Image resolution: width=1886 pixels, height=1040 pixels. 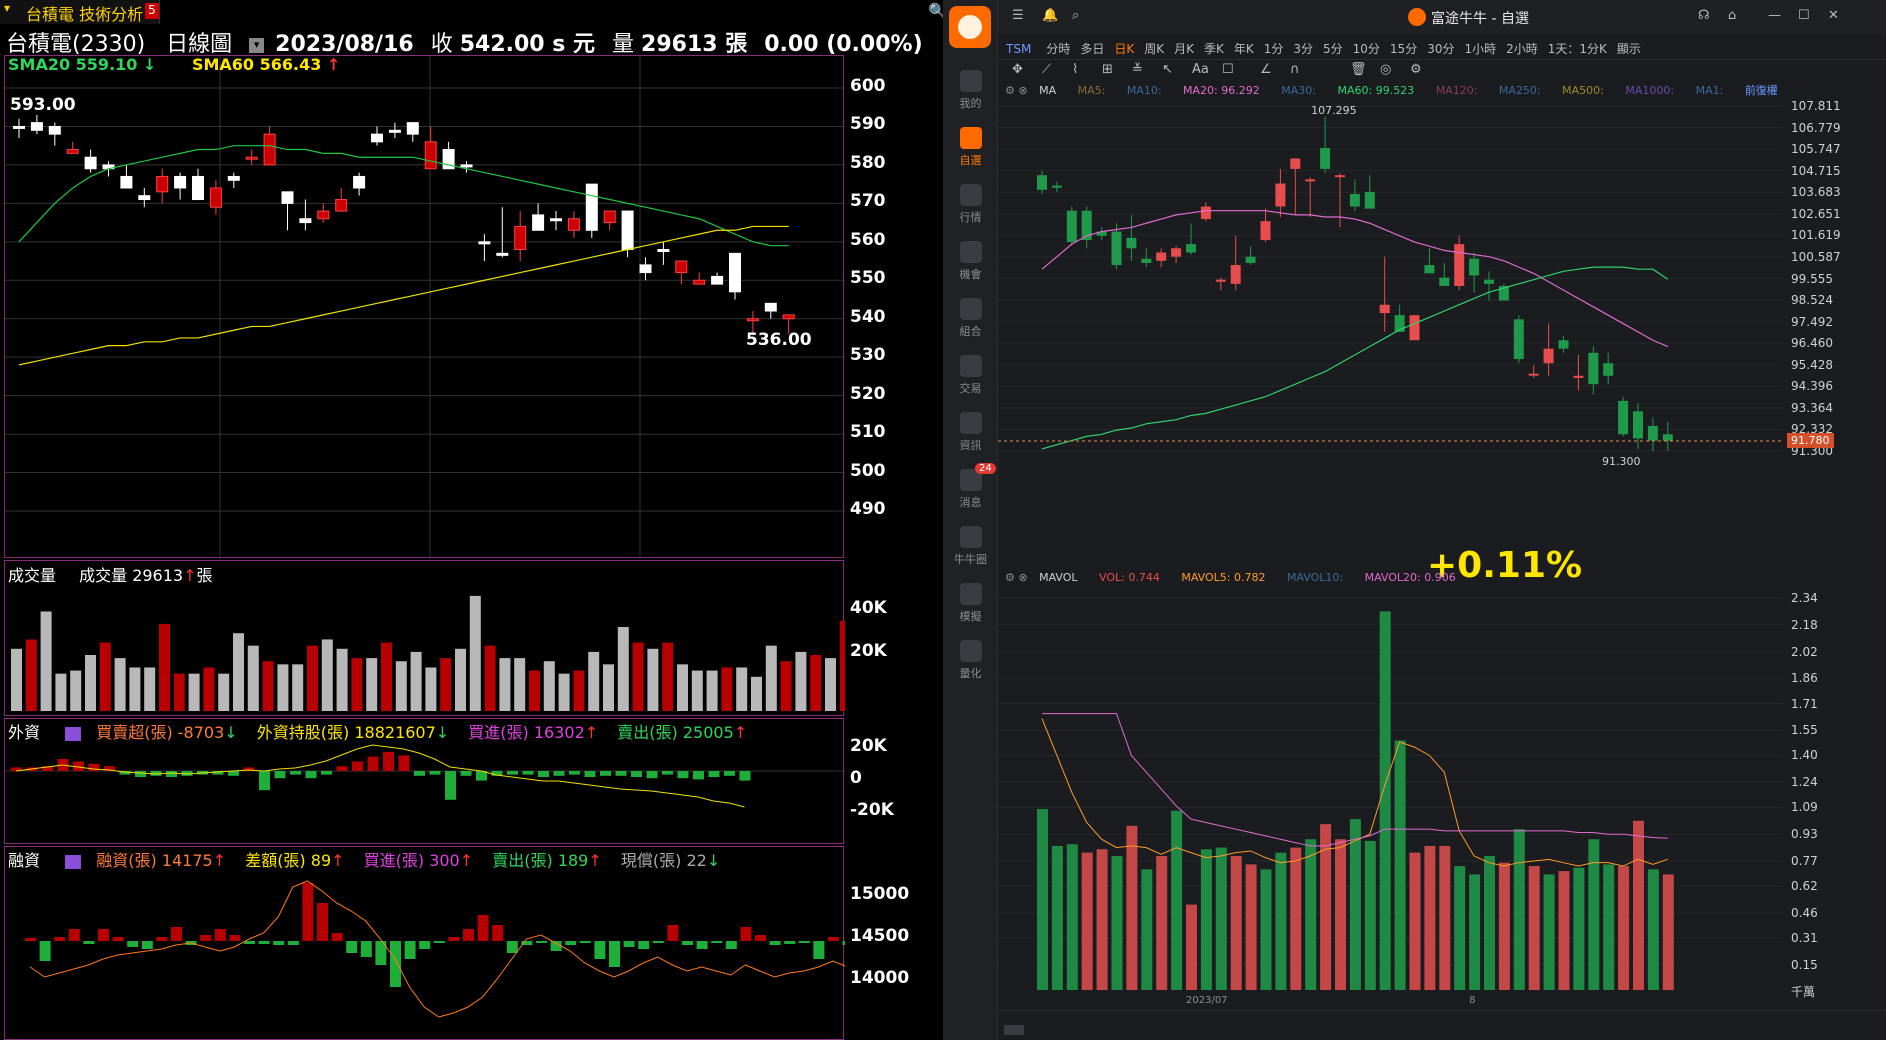 What do you see at coordinates (970, 261) in the screenshot?
I see `sidebar-item: 機會` at bounding box center [970, 261].